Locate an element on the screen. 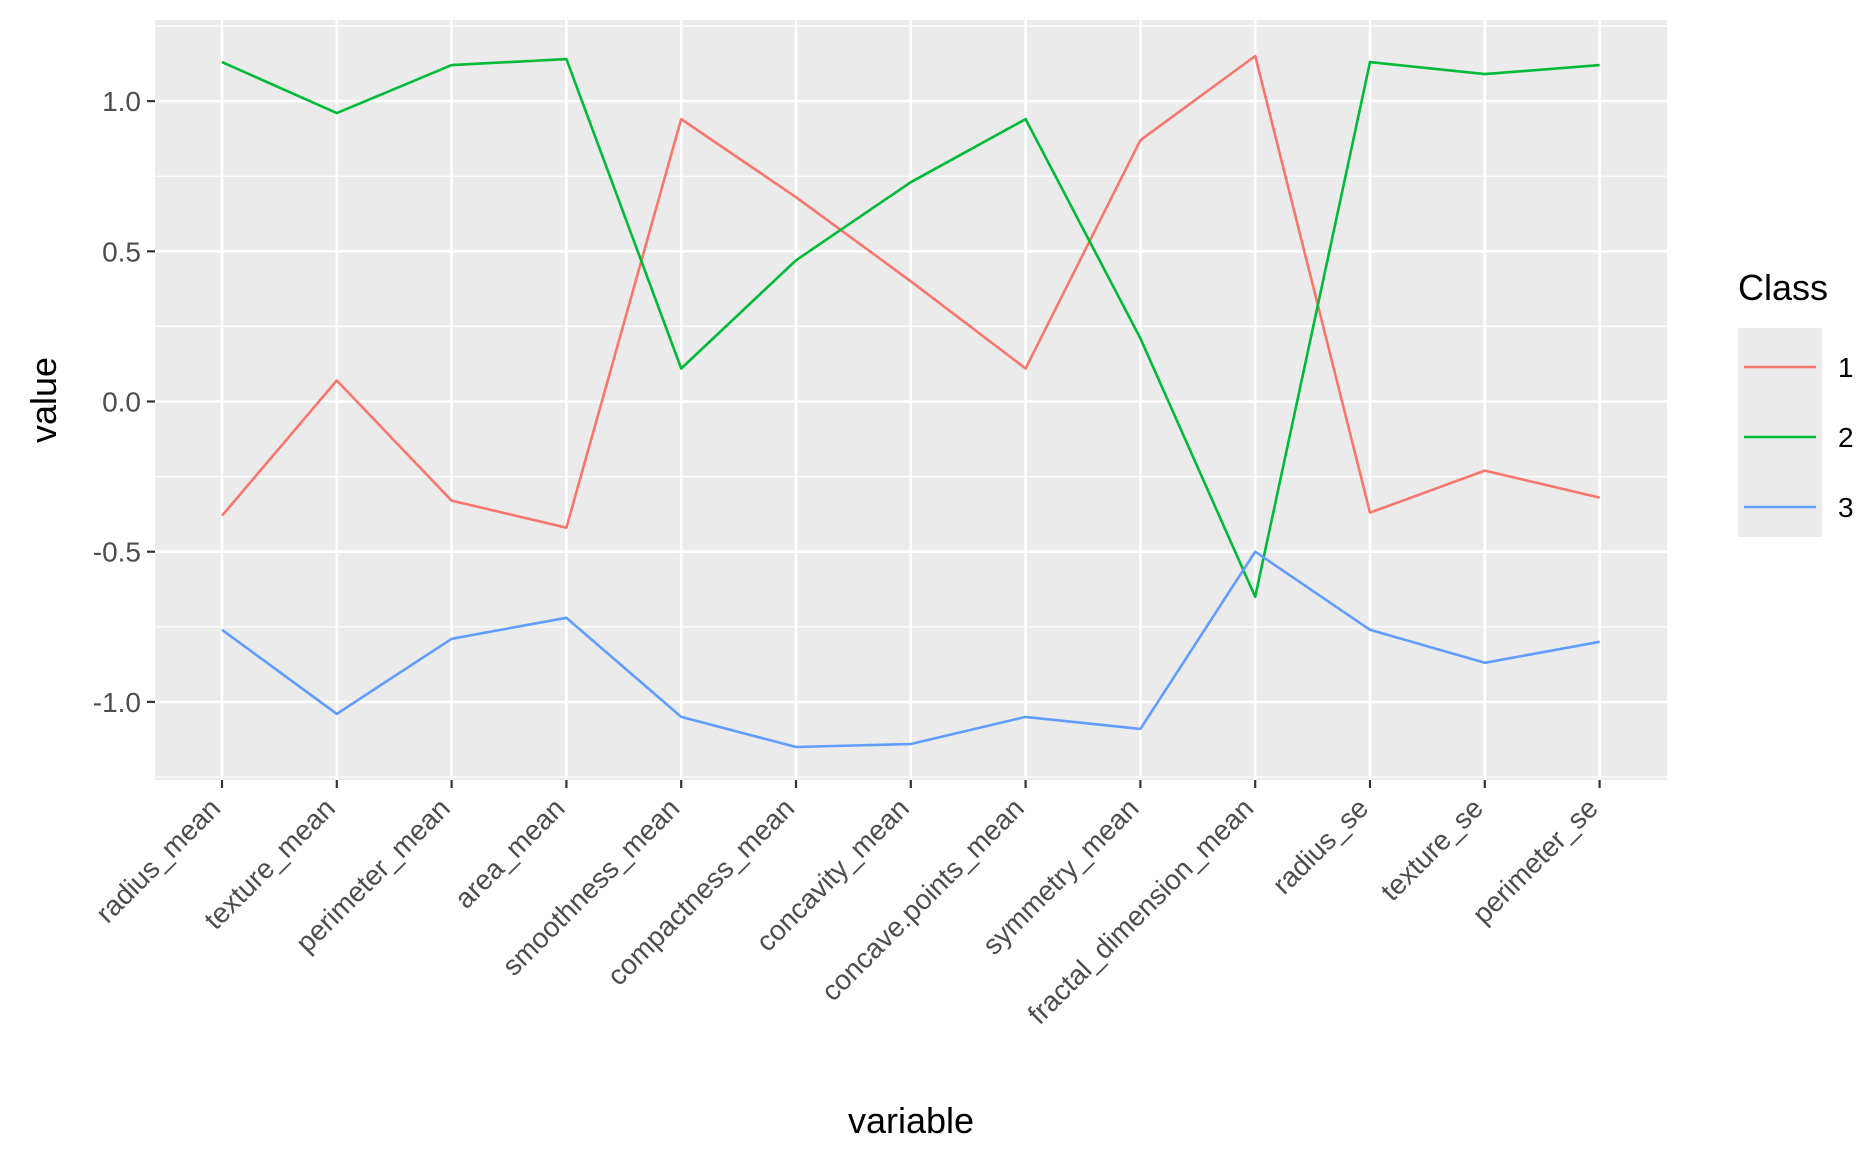 The width and height of the screenshot is (1872, 1157). y-tick-label: -0.5 is located at coordinates (117, 552).